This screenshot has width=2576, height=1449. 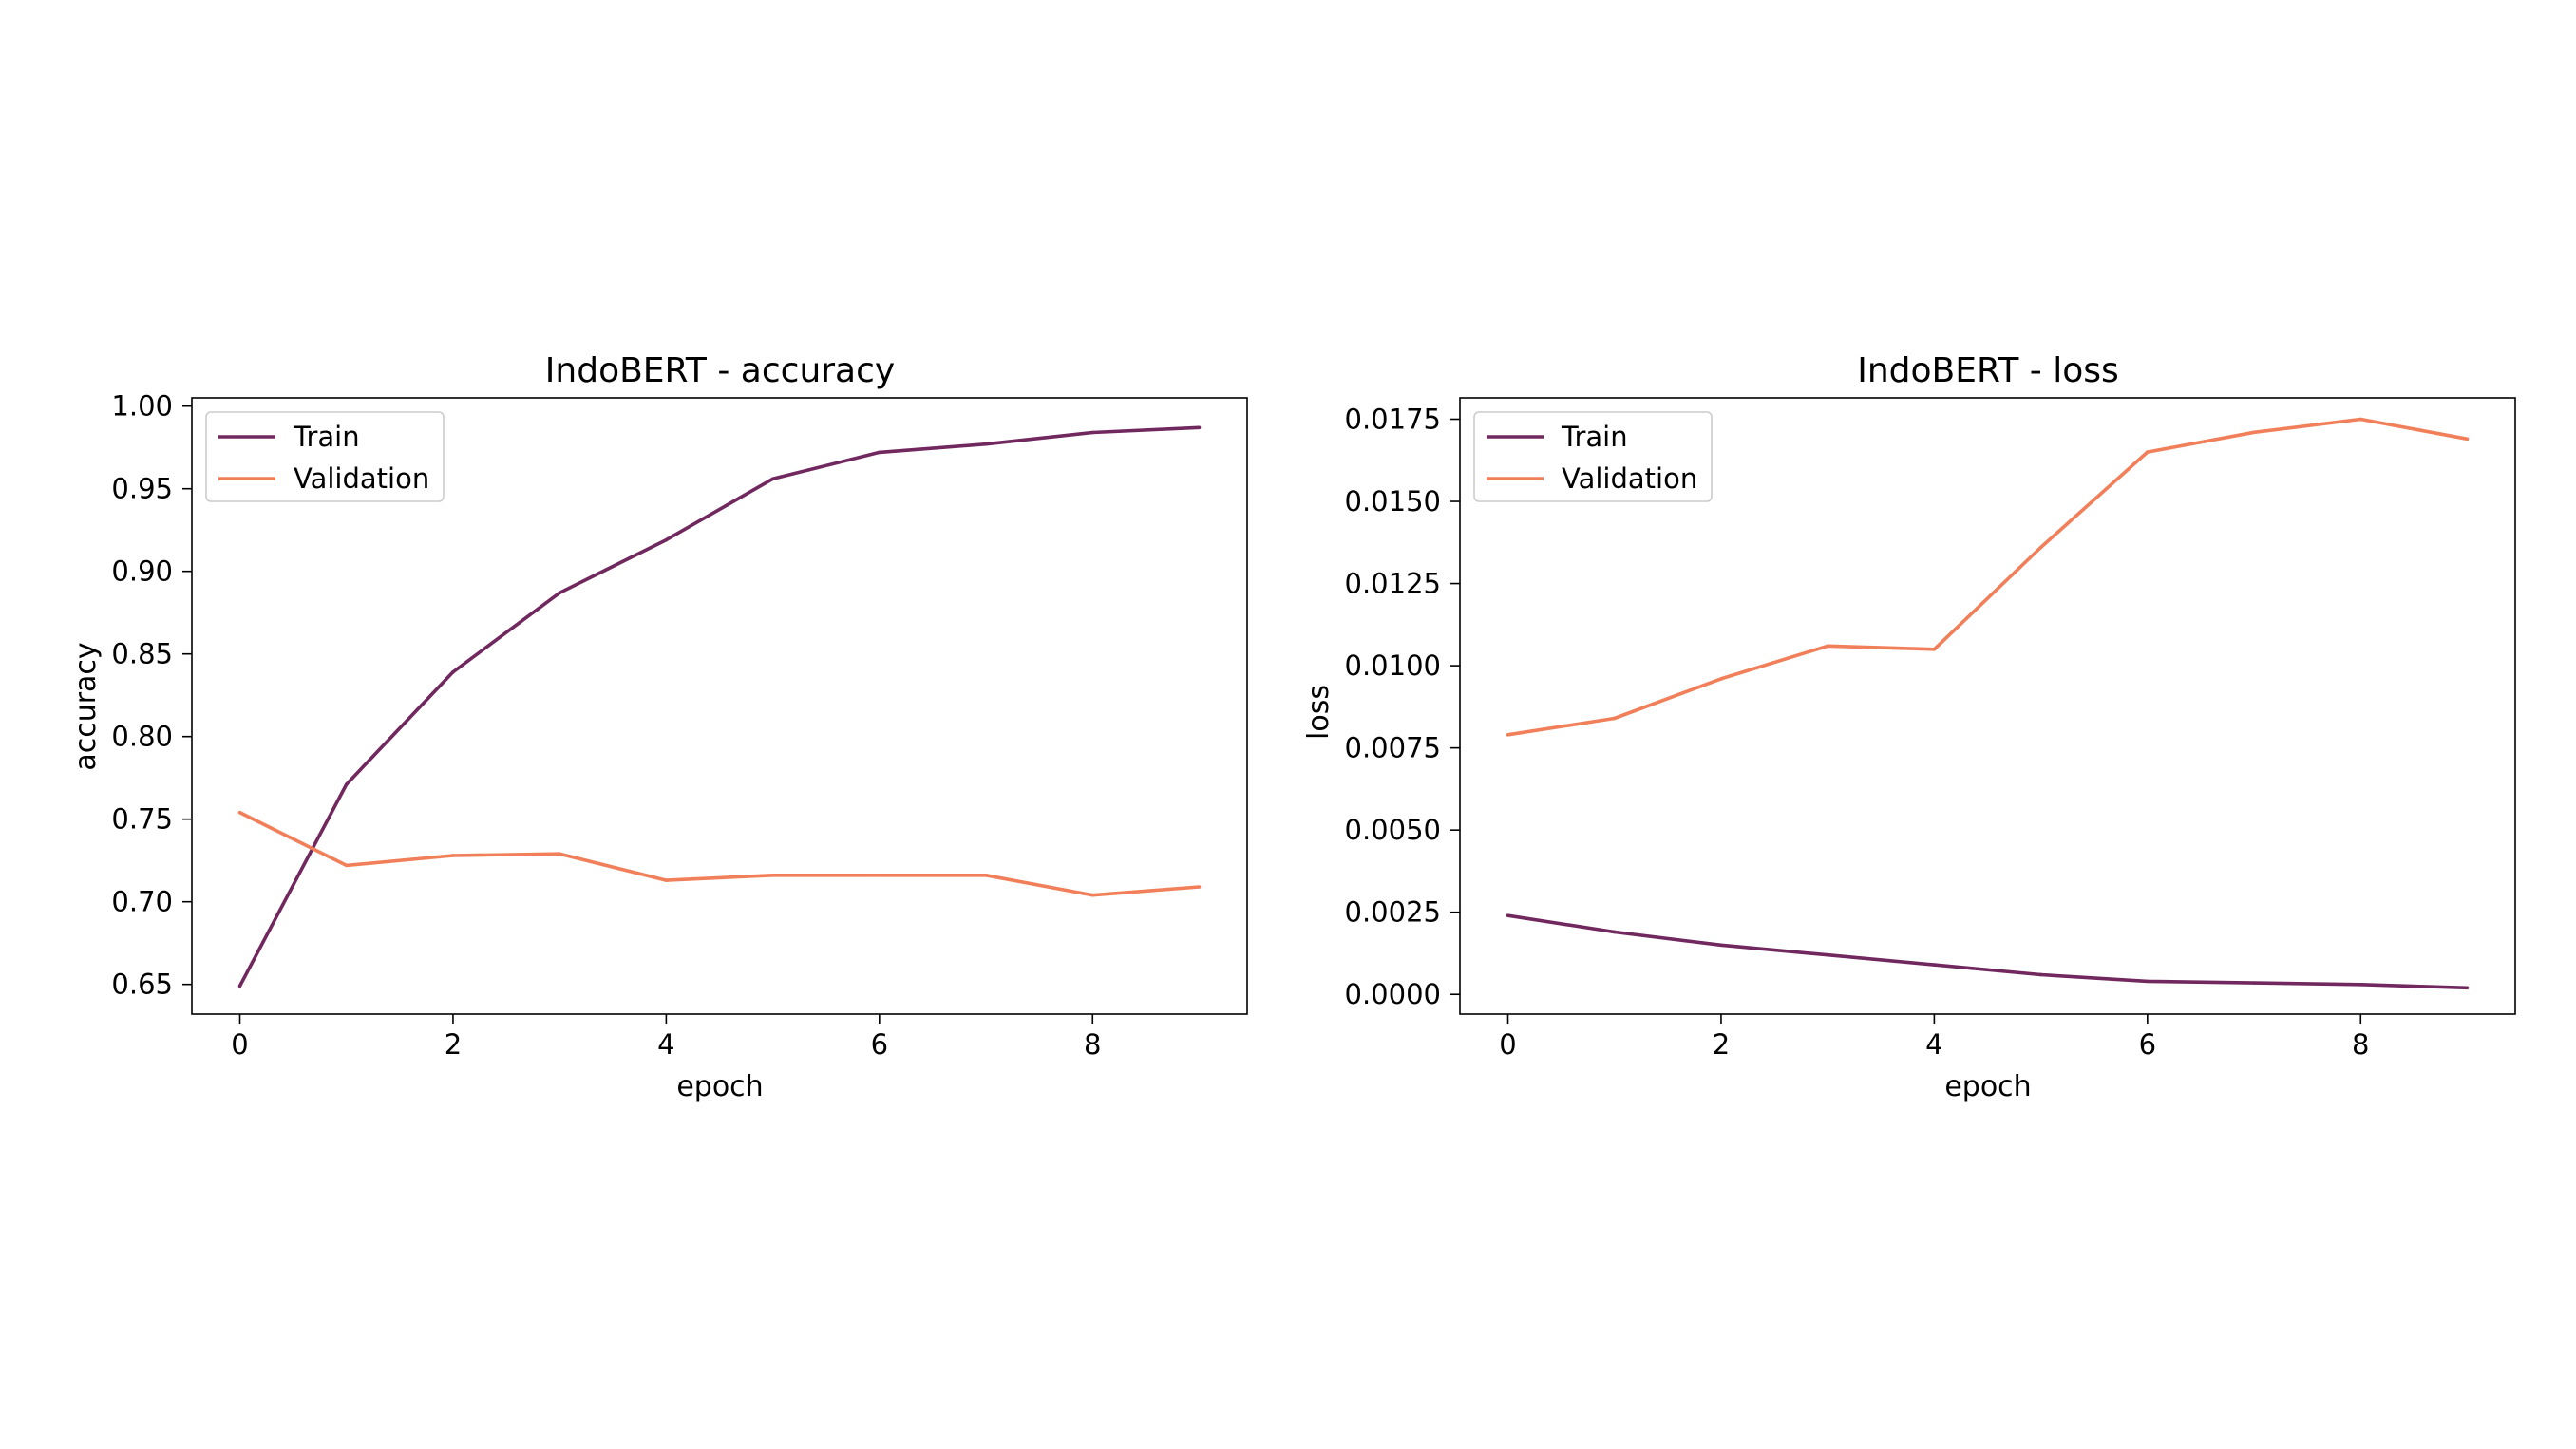 I want to click on chart-title: IndoBERT - accuracy, so click(x=720, y=370).